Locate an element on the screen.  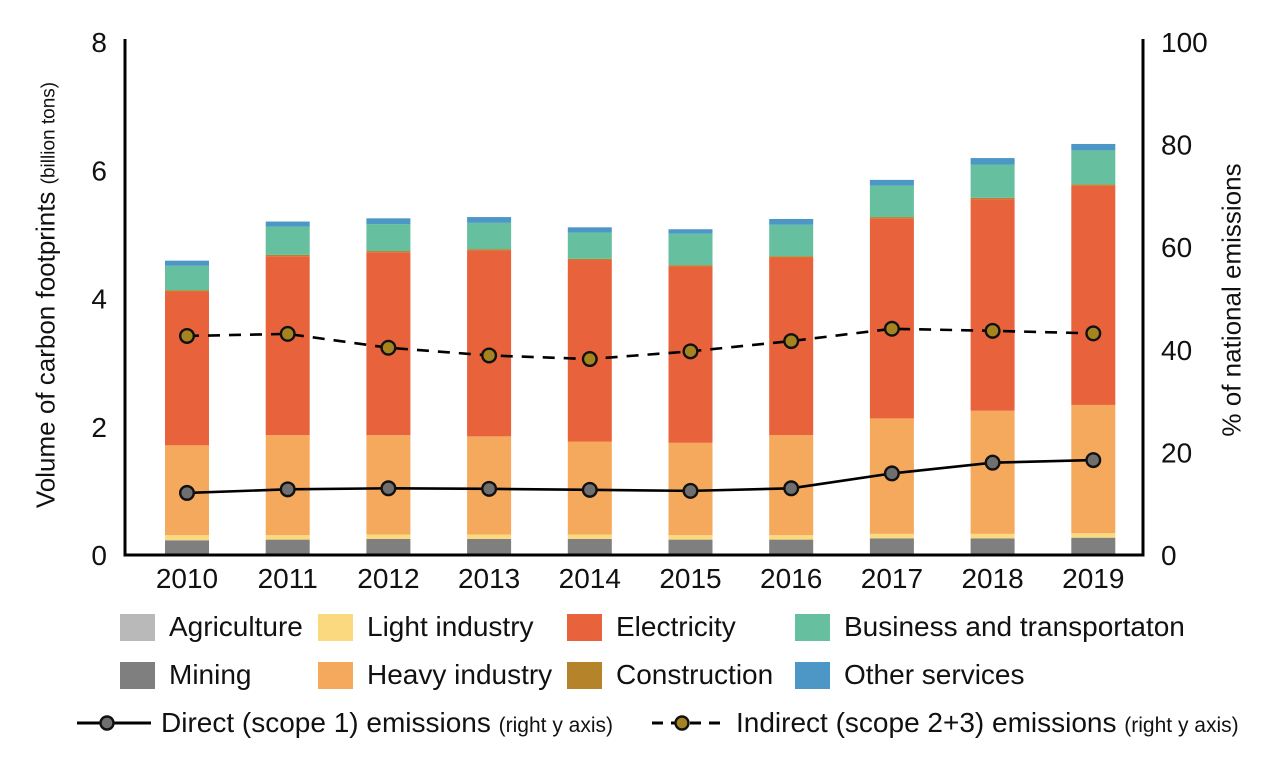
bar-segment-other-services-2017 is located at coordinates (891, 182).